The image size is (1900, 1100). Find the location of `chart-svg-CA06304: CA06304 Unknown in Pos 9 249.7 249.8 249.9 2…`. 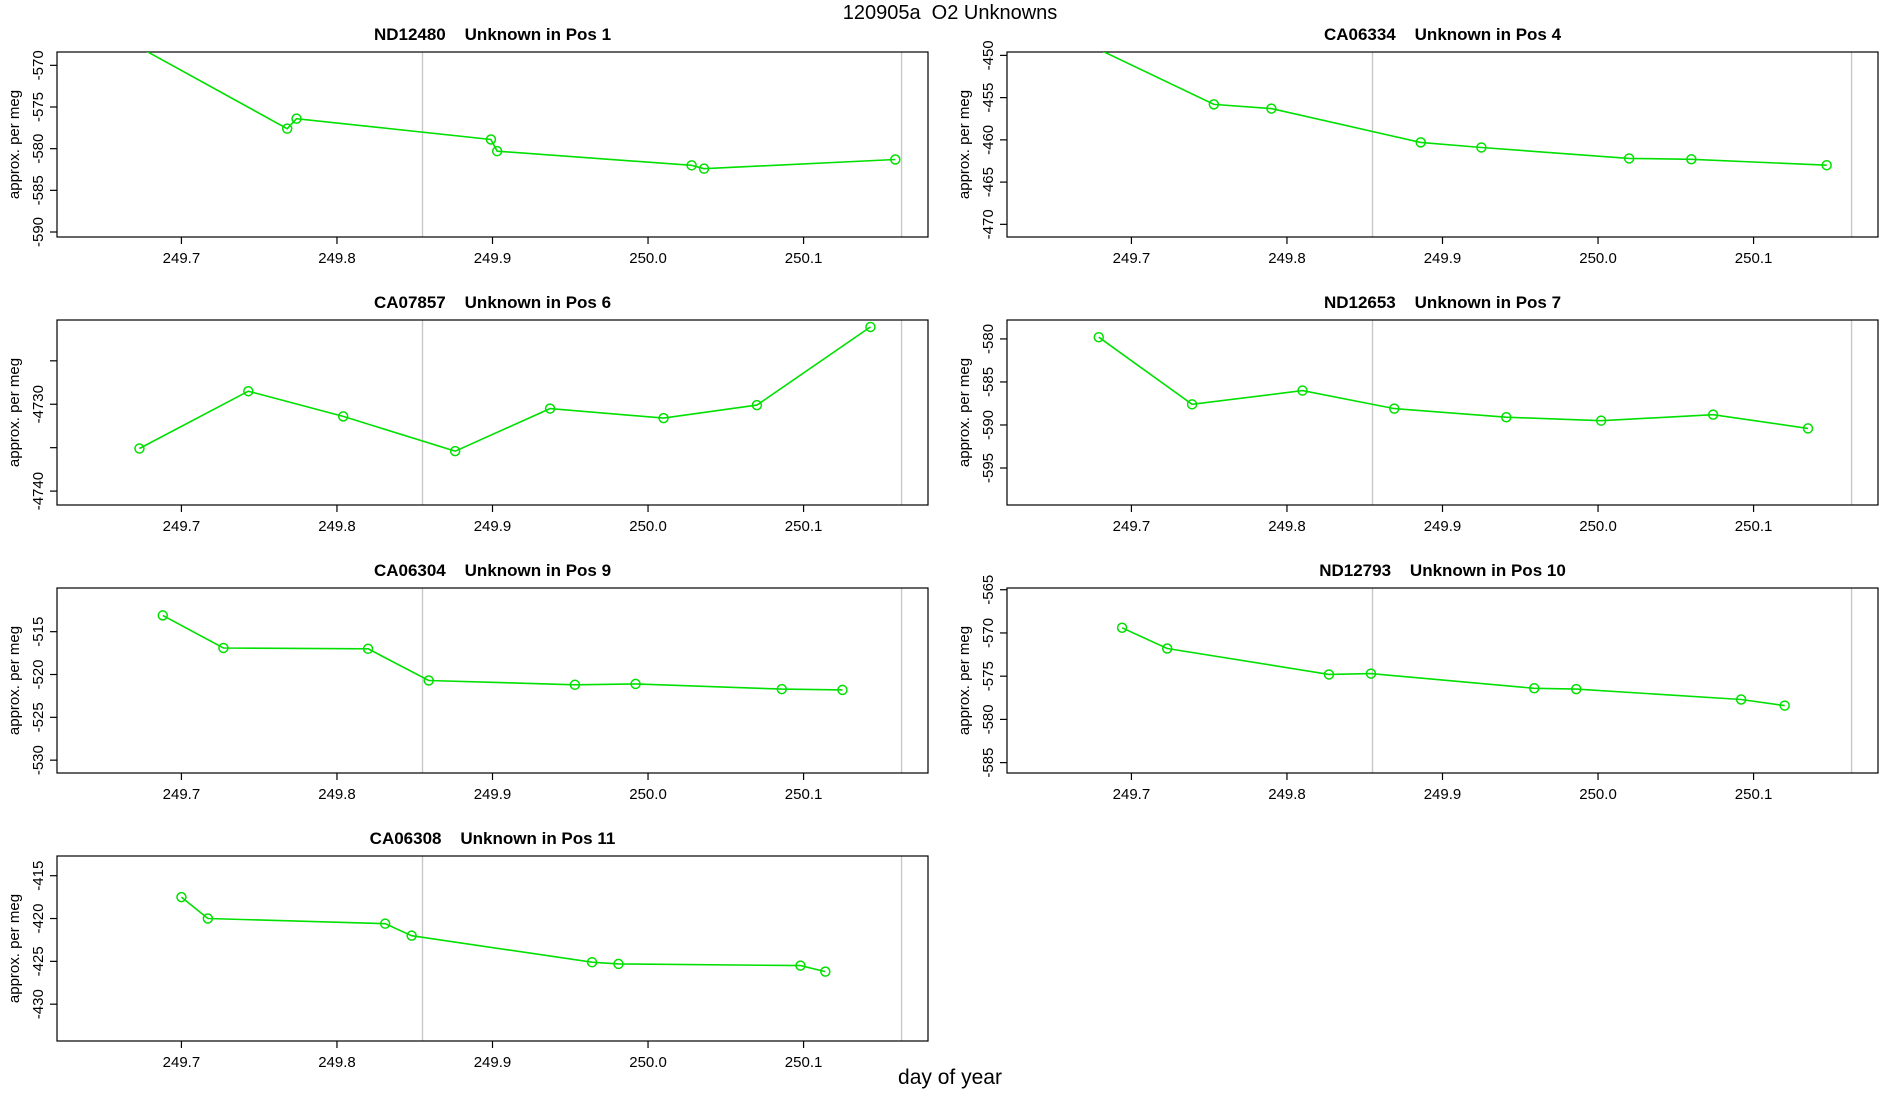

chart-svg-CA06304: CA06304 Unknown in Pos 9 249.7 249.8 249.9 2… is located at coordinates (467, 682).